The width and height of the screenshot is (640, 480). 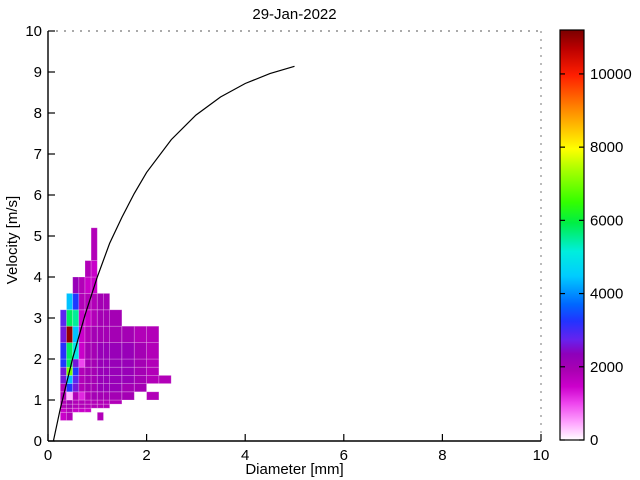 I want to click on x-tick-label: 2, so click(x=146, y=455).